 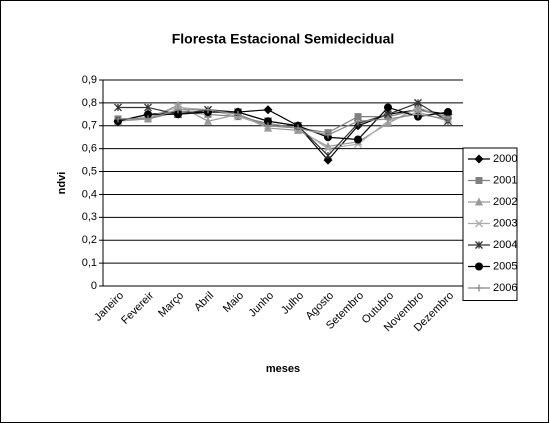 What do you see at coordinates (89, 240) in the screenshot?
I see `y-tick-label: 0,2` at bounding box center [89, 240].